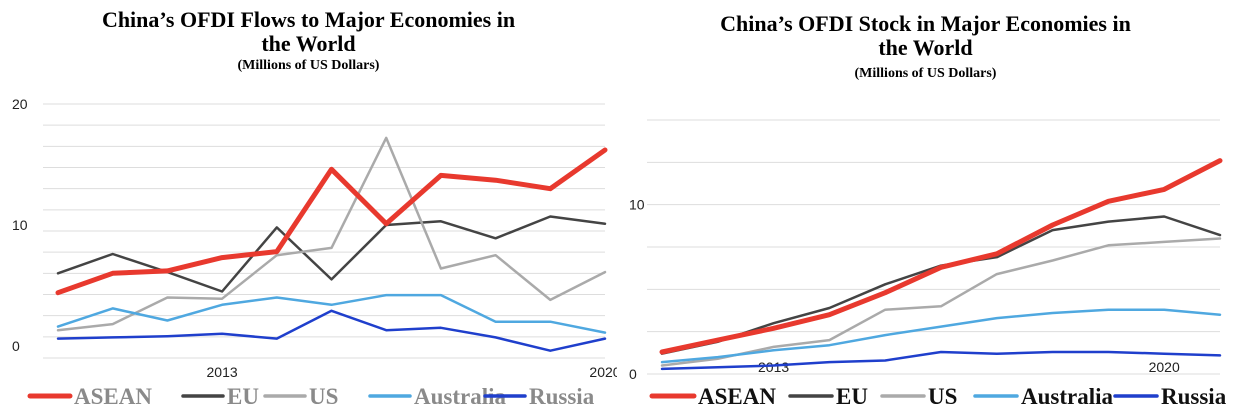 This screenshot has height=414, width=1234. What do you see at coordinates (1067, 396) in the screenshot?
I see `legend-label-australia: Australia` at bounding box center [1067, 396].